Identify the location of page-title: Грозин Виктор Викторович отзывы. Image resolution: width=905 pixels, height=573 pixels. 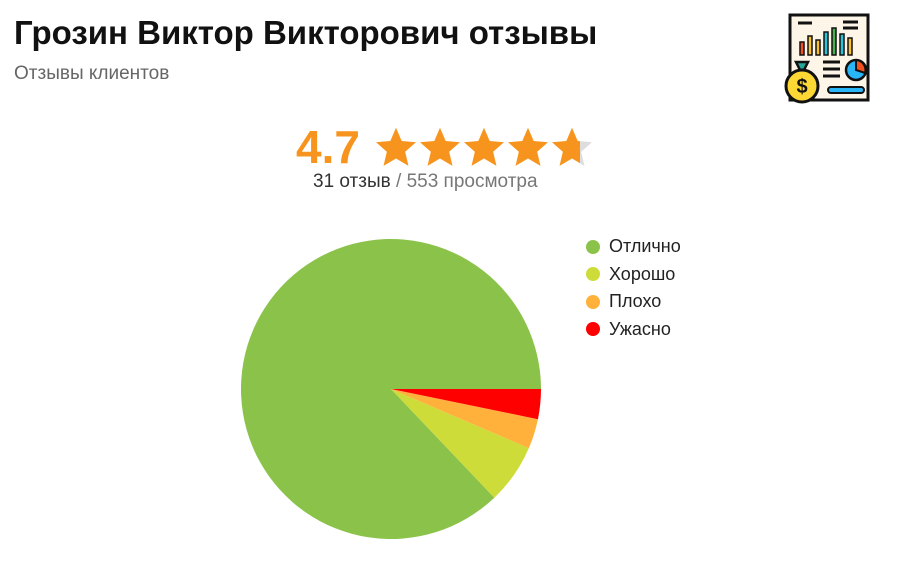
(306, 32).